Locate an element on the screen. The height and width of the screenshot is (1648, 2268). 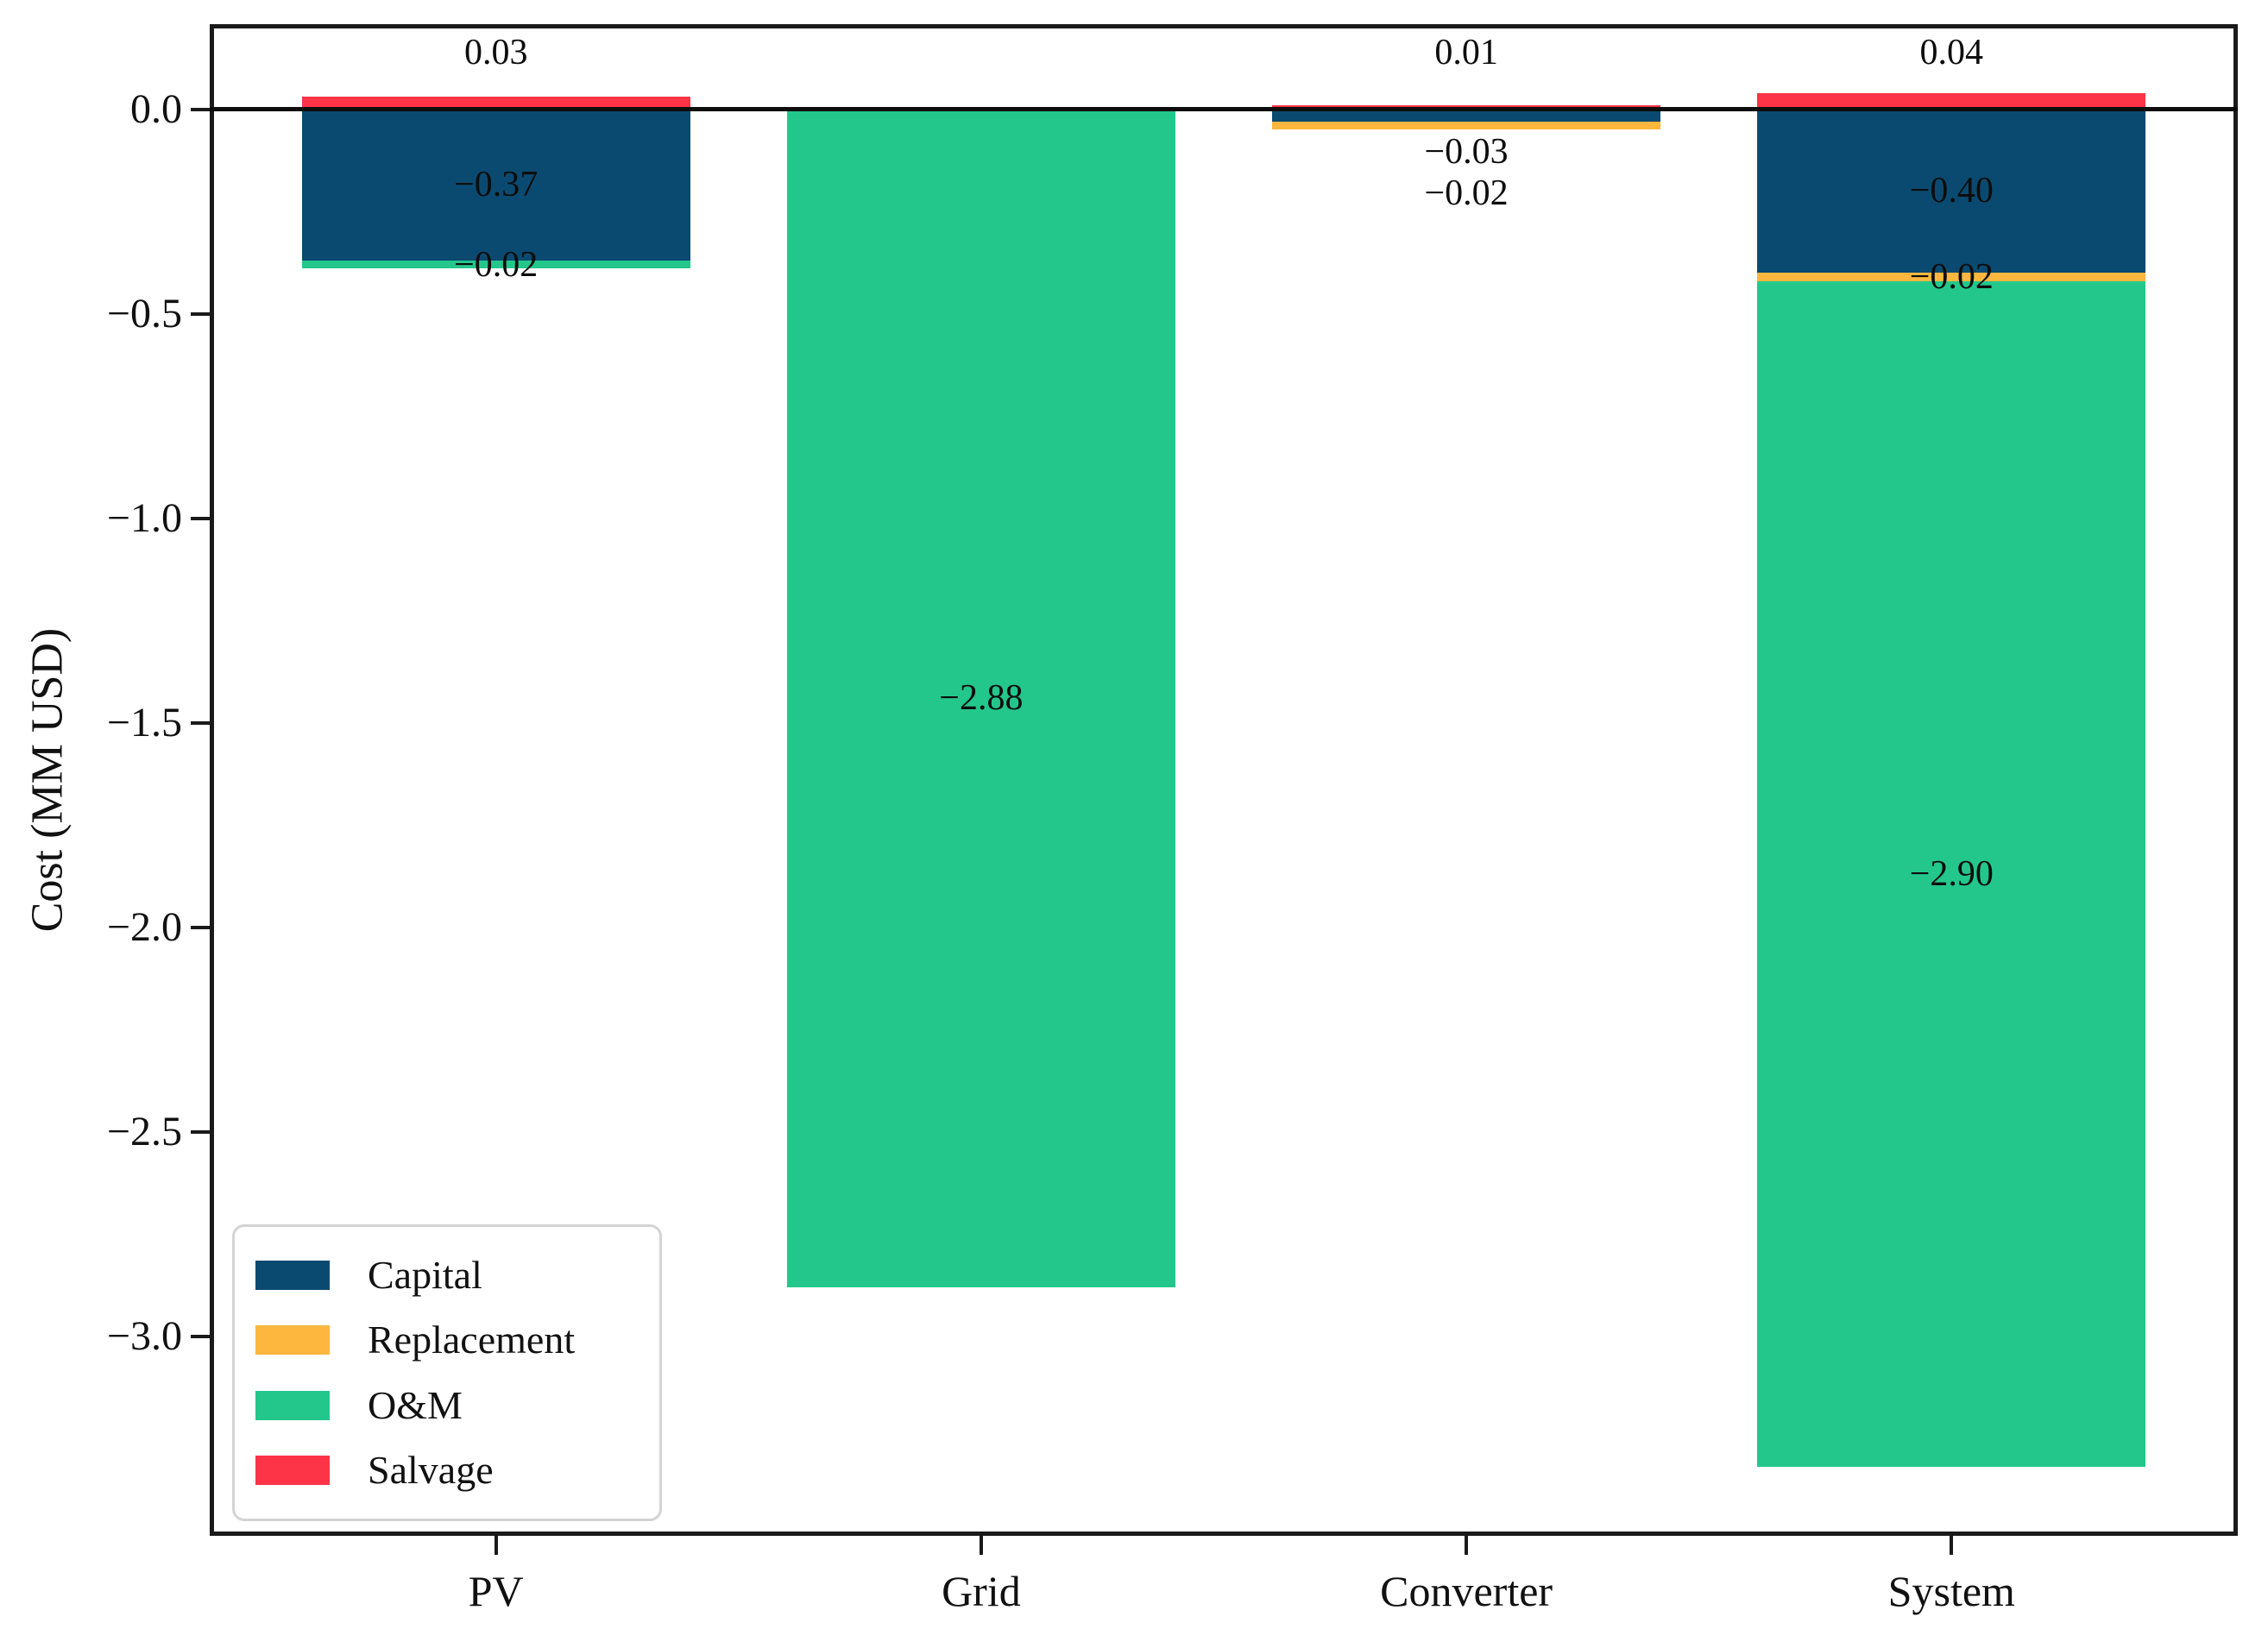
x-tick-label-system: System is located at coordinates (1951, 1591).